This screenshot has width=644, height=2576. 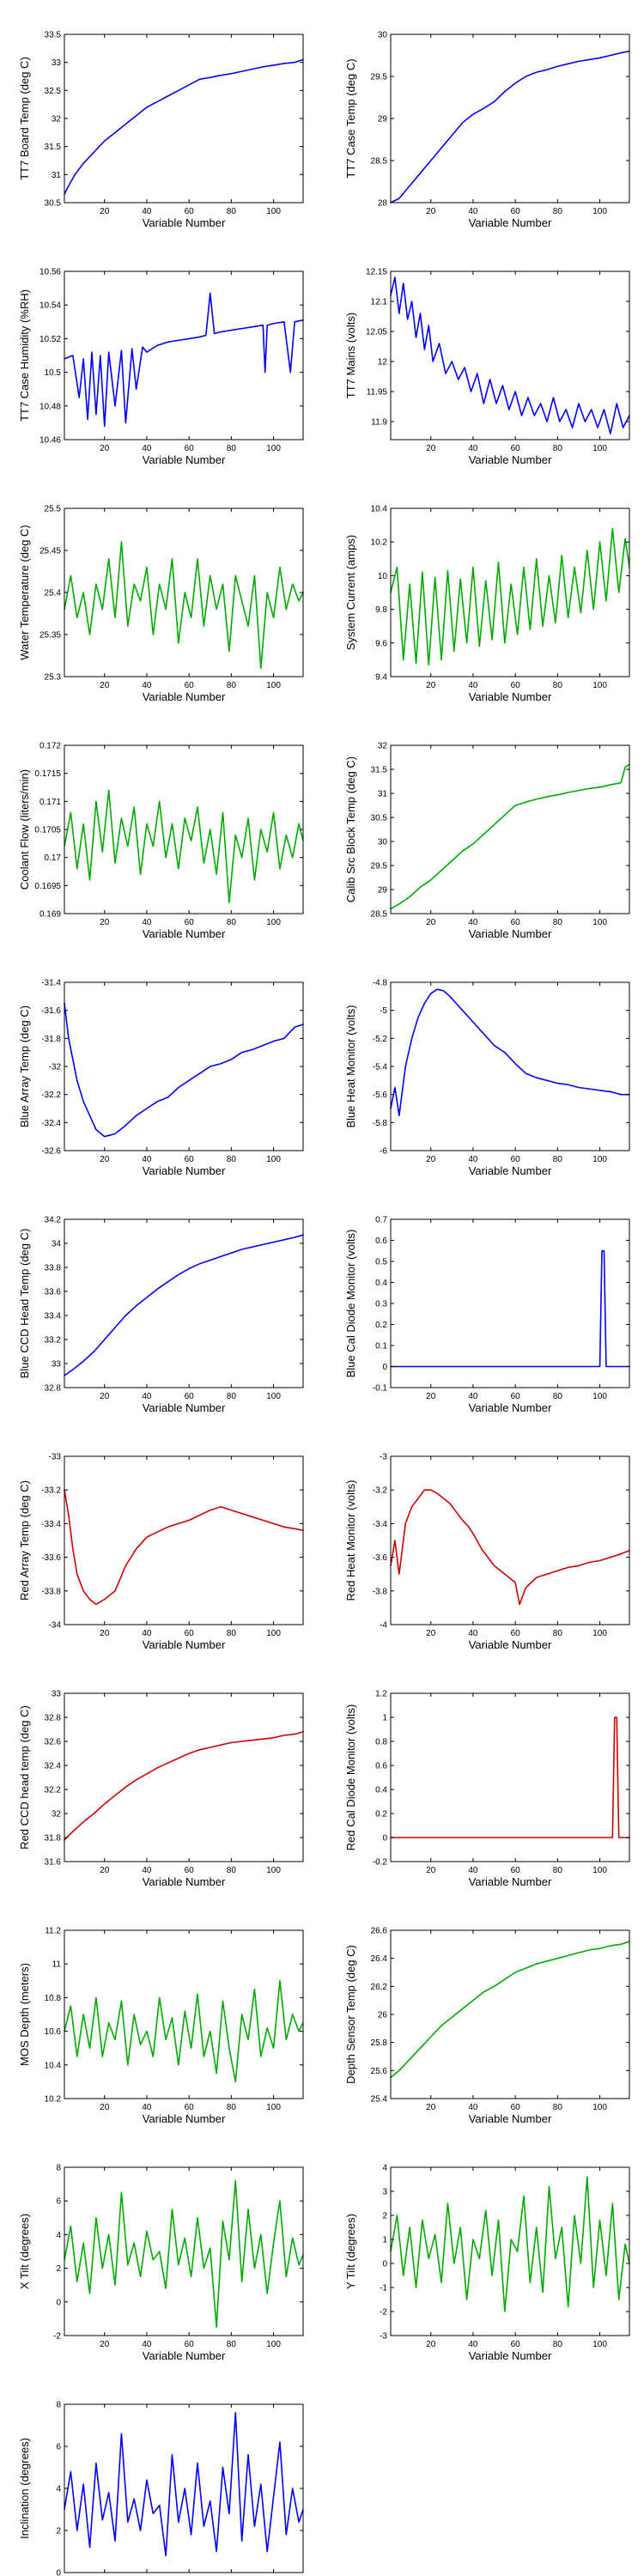 What do you see at coordinates (48, 774) in the screenshot?
I see `y-tick-label: 0.1715` at bounding box center [48, 774].